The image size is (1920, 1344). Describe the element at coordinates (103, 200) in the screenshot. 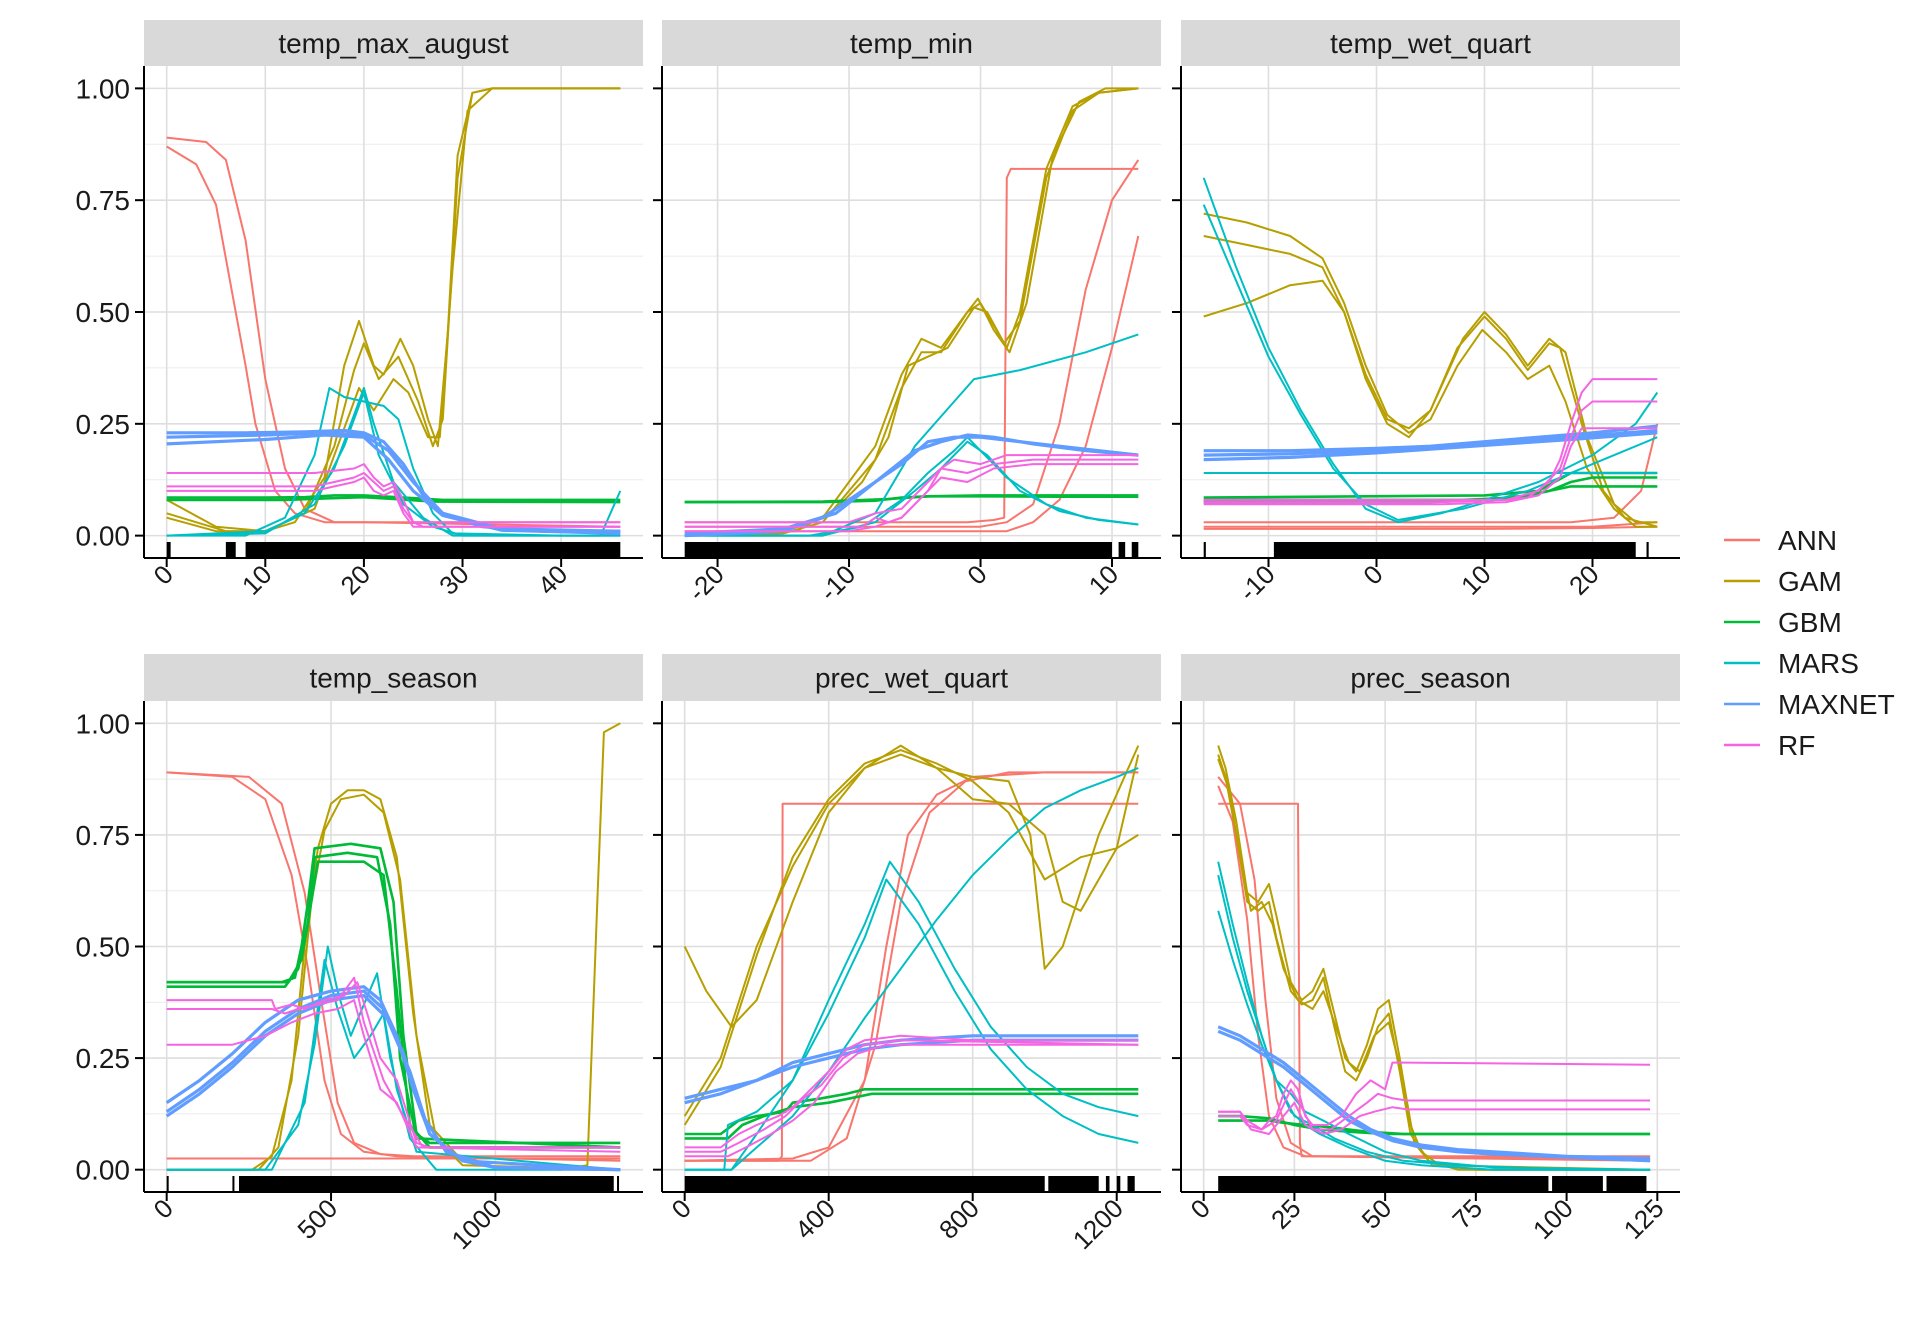

I see `y-tick-label: 0.75` at that location.